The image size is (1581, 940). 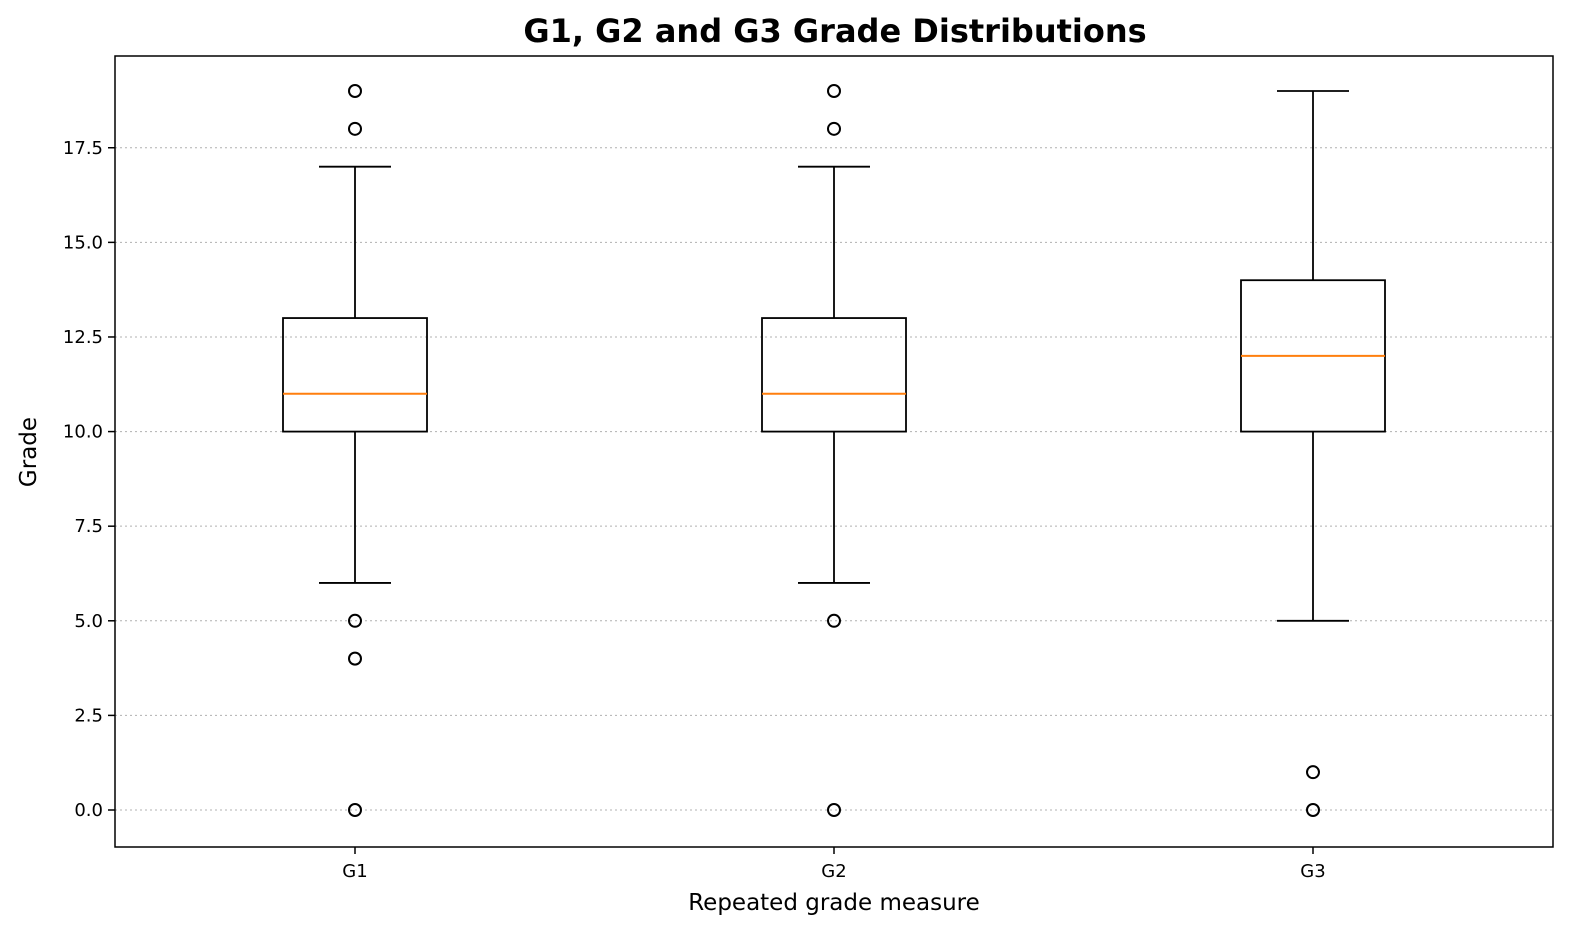 I want to click on chart-title: G1, G2 and G3 Grade Distributions, so click(x=834, y=31).